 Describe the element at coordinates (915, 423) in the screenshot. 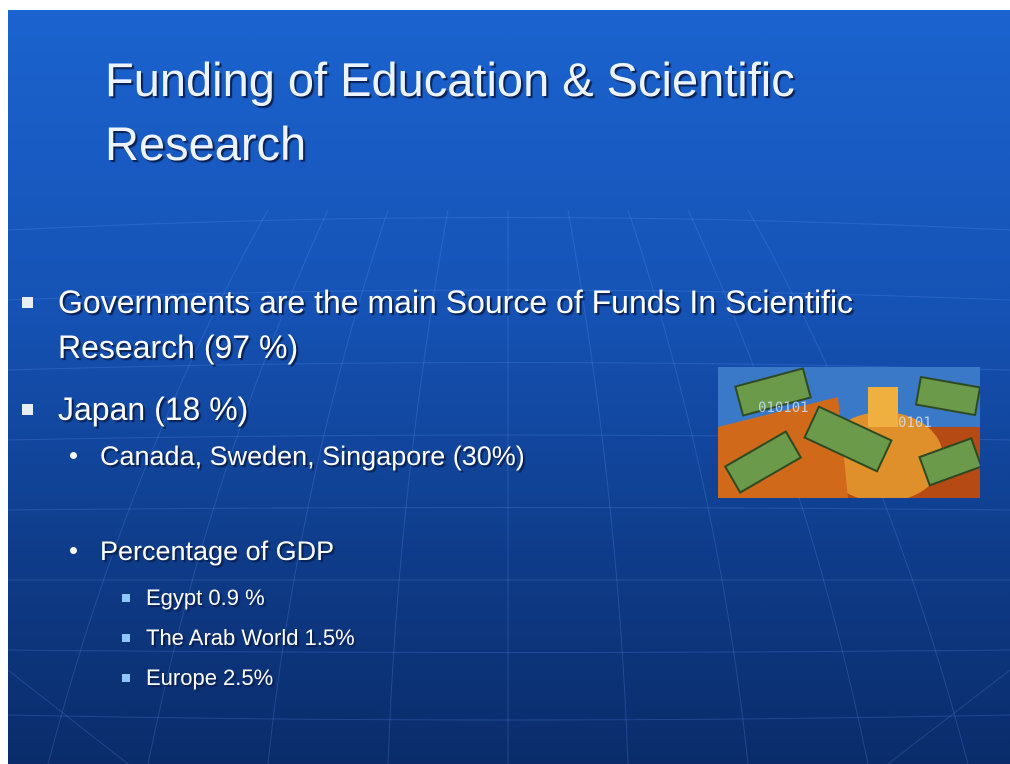

I see `svg-text: 0101` at that location.